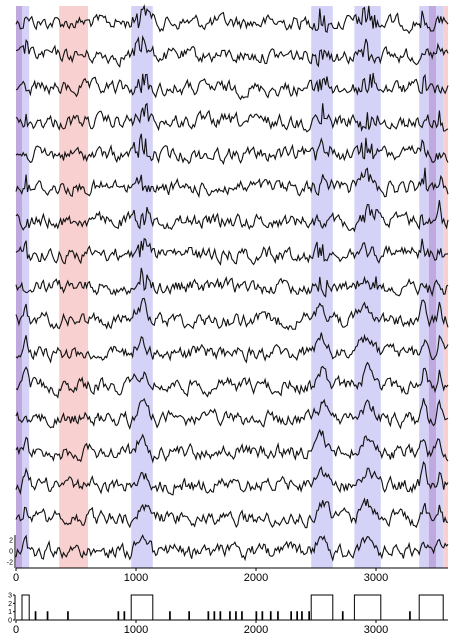 This screenshot has height=640, width=451. Describe the element at coordinates (16, 630) in the screenshot. I see `state-x-tick-label-0: 0` at that location.